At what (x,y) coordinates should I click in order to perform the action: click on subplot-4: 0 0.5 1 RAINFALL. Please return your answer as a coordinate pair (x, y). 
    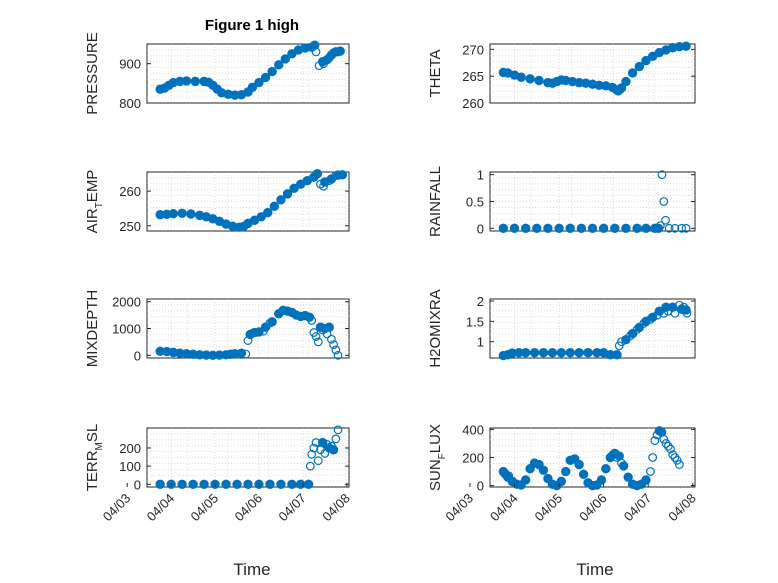
    Looking at the image, I should click on (561, 201).